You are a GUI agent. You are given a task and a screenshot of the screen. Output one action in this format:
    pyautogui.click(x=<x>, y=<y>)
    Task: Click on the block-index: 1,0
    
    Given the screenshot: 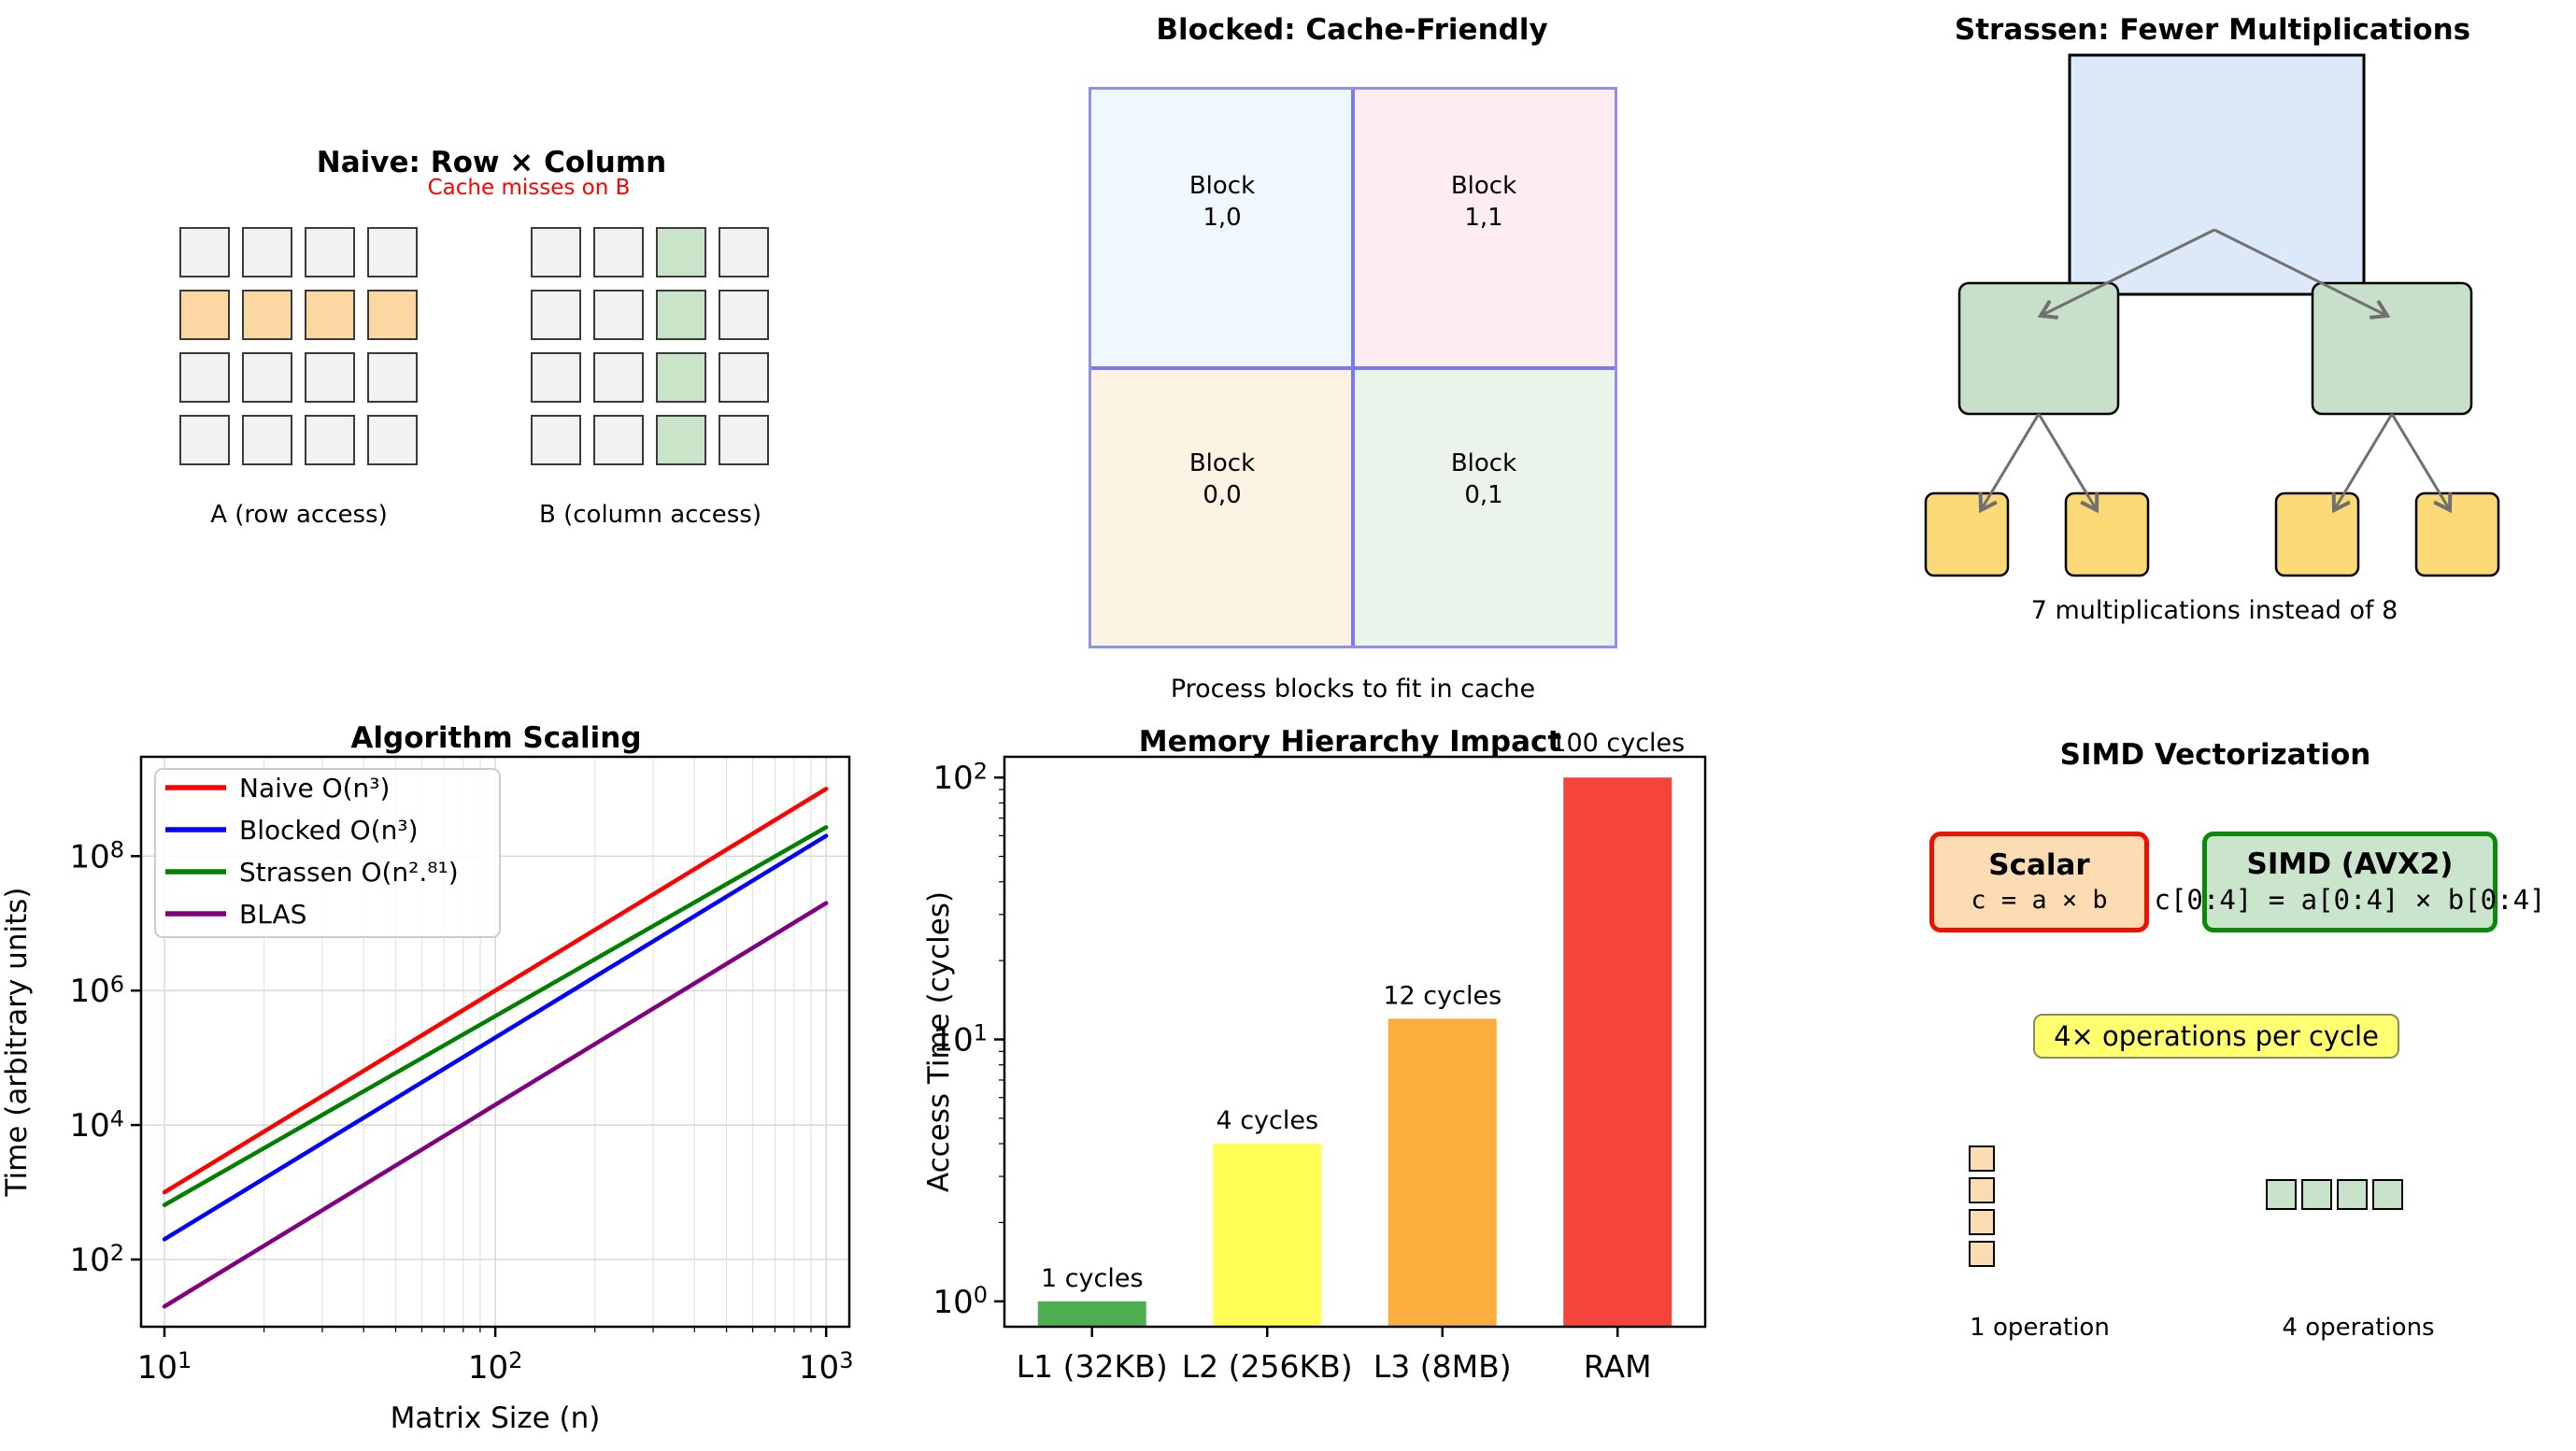 What is the action you would take?
    pyautogui.click(x=1222, y=218)
    